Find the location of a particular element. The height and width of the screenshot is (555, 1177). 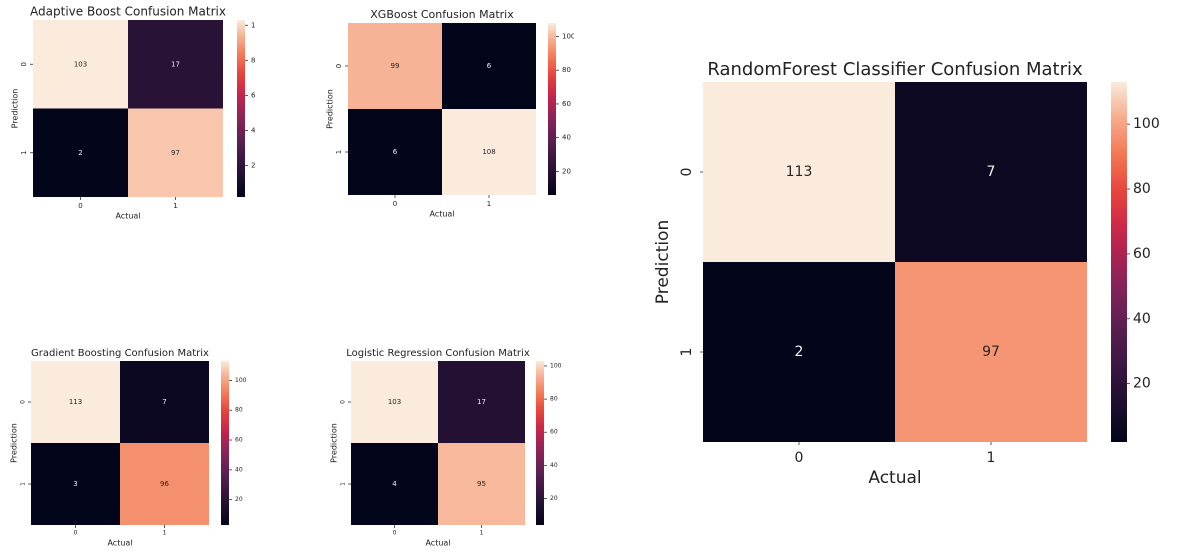

chart-title: Adaptive Boost Confusion Matrix is located at coordinates (128, 12).